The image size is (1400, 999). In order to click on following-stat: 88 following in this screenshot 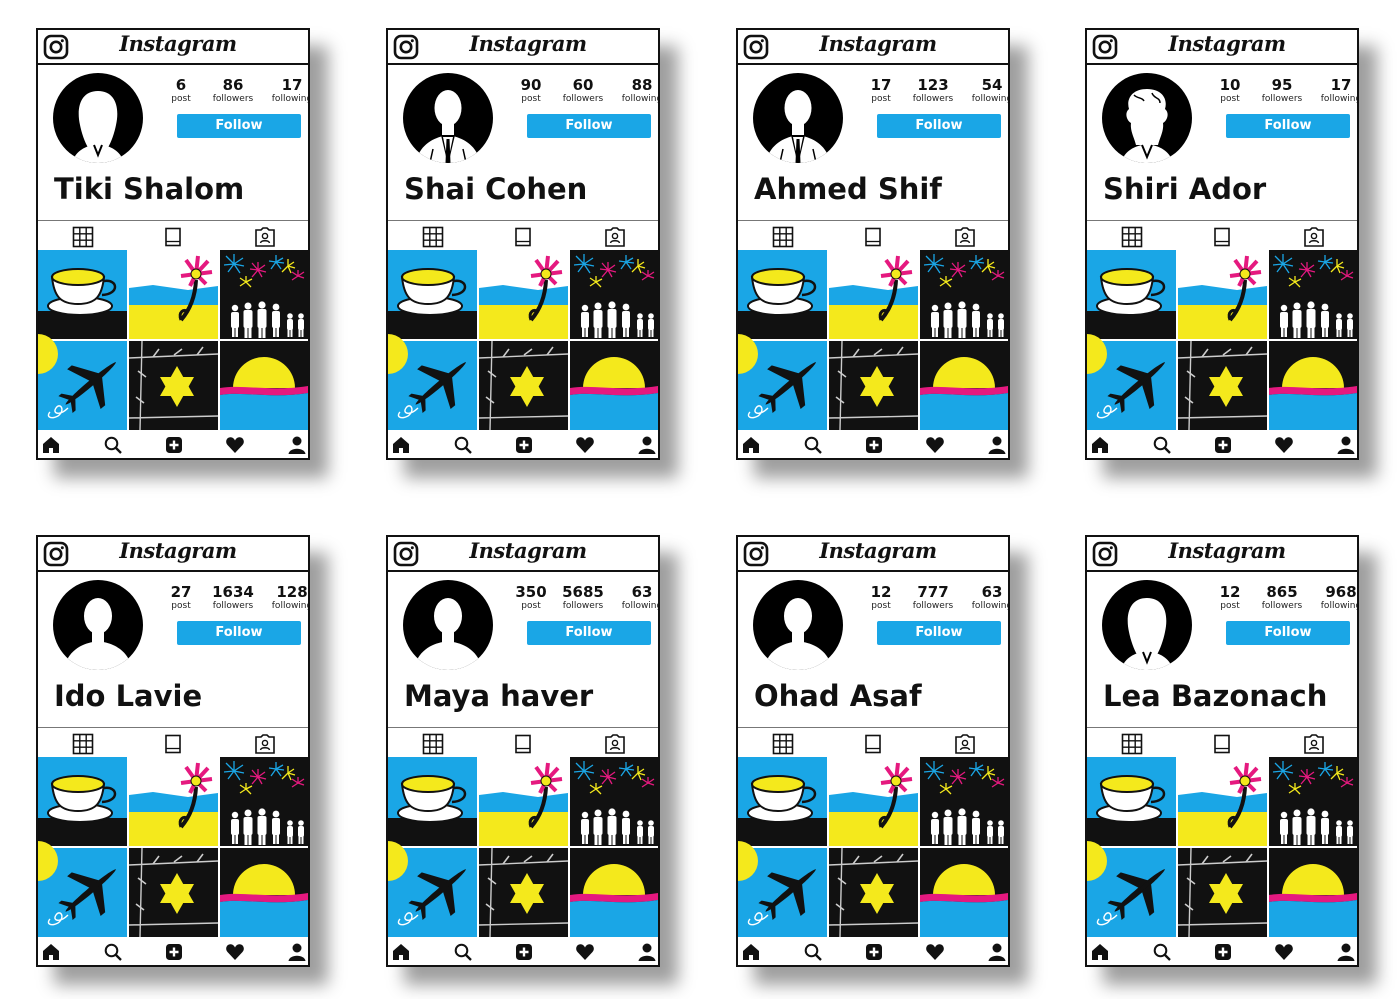, I will do `click(635, 90)`.